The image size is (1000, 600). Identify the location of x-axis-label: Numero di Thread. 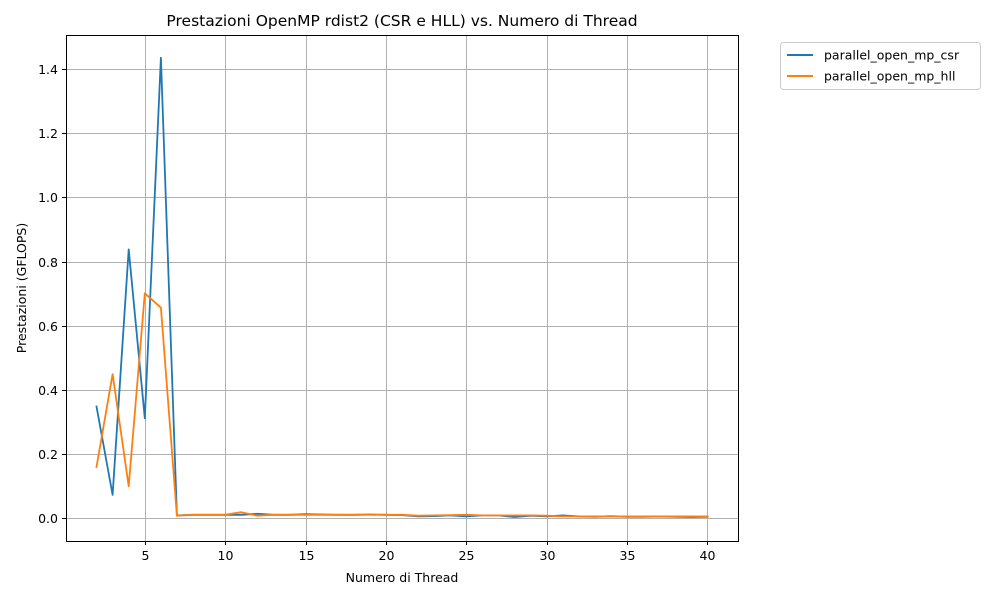
(402, 577).